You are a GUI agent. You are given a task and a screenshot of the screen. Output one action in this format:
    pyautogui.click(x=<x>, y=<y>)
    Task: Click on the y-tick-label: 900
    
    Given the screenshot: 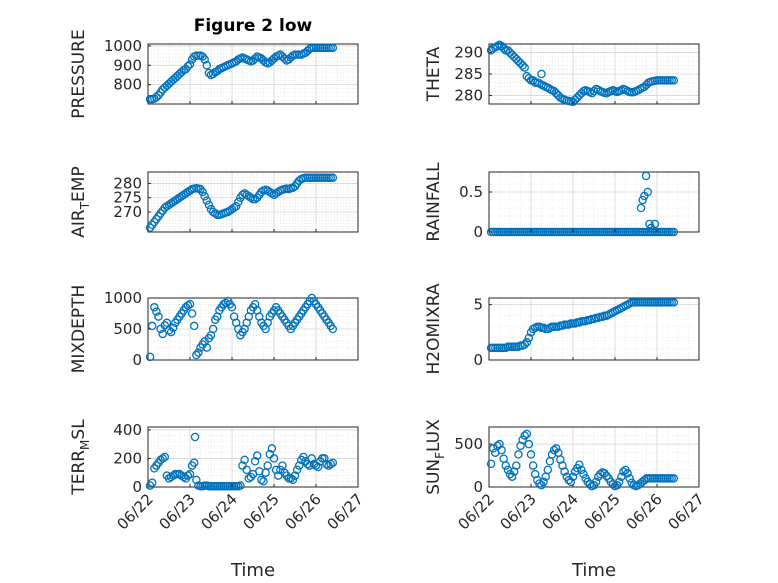 What is the action you would take?
    pyautogui.click(x=127, y=65)
    